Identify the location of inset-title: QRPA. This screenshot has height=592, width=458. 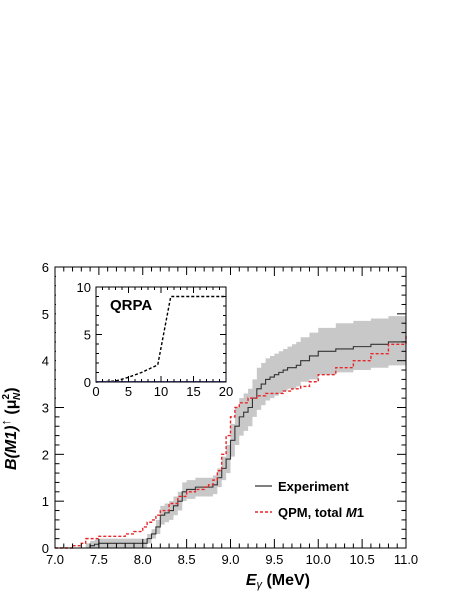
(131, 305).